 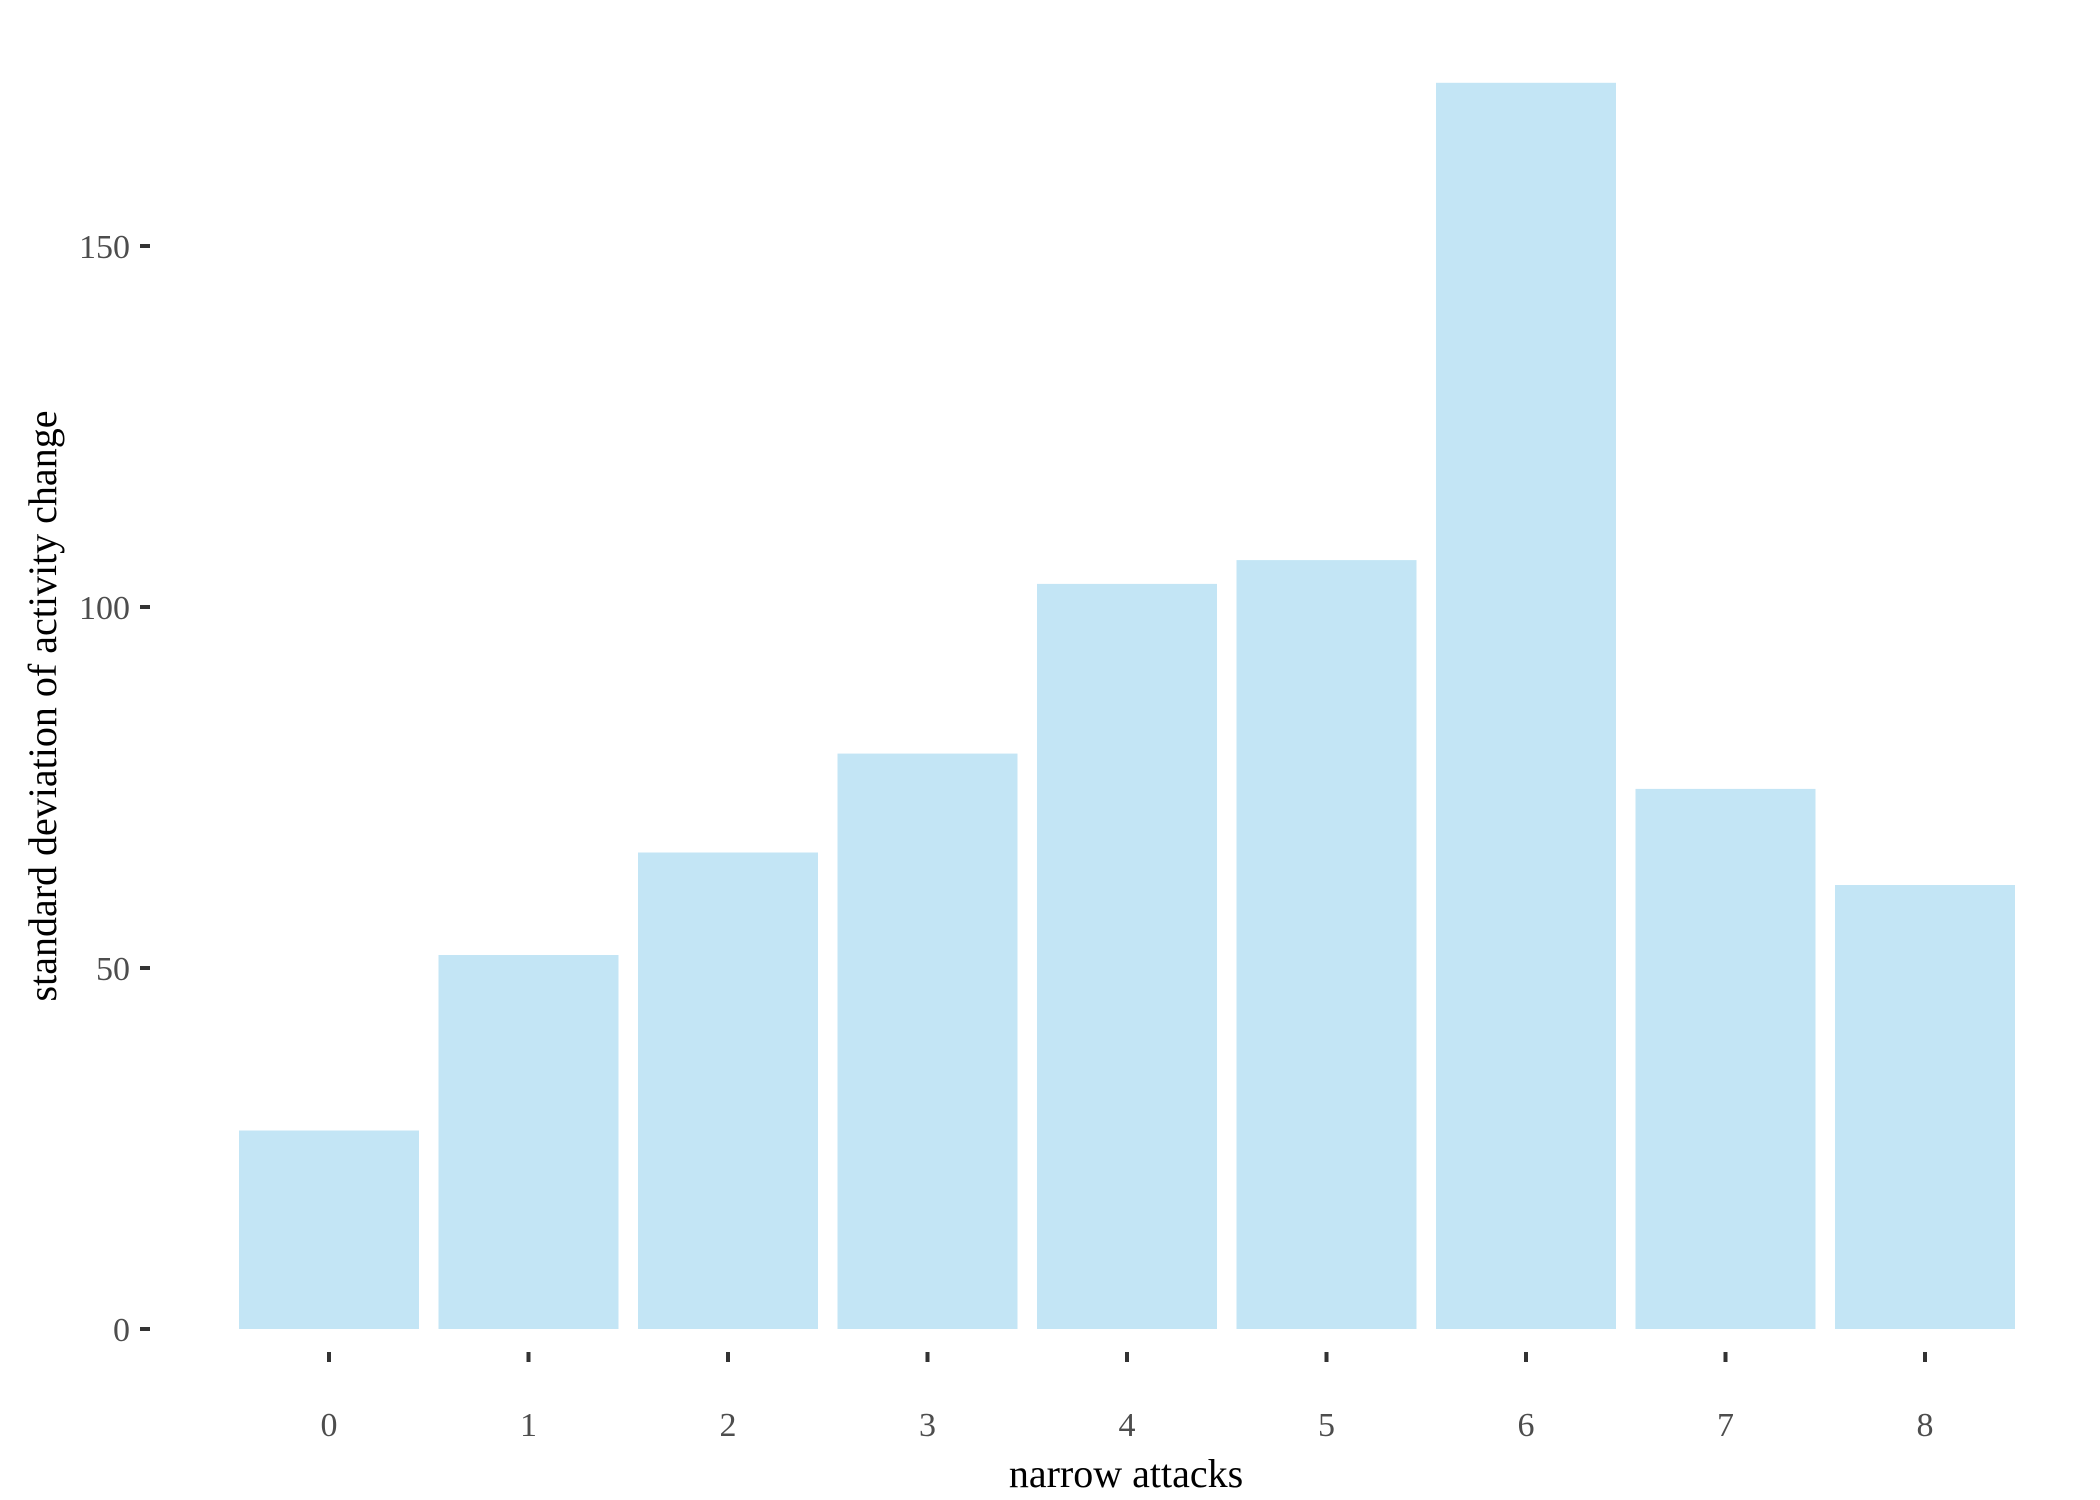 I want to click on x-tick-label-0: 0, so click(x=329, y=1425).